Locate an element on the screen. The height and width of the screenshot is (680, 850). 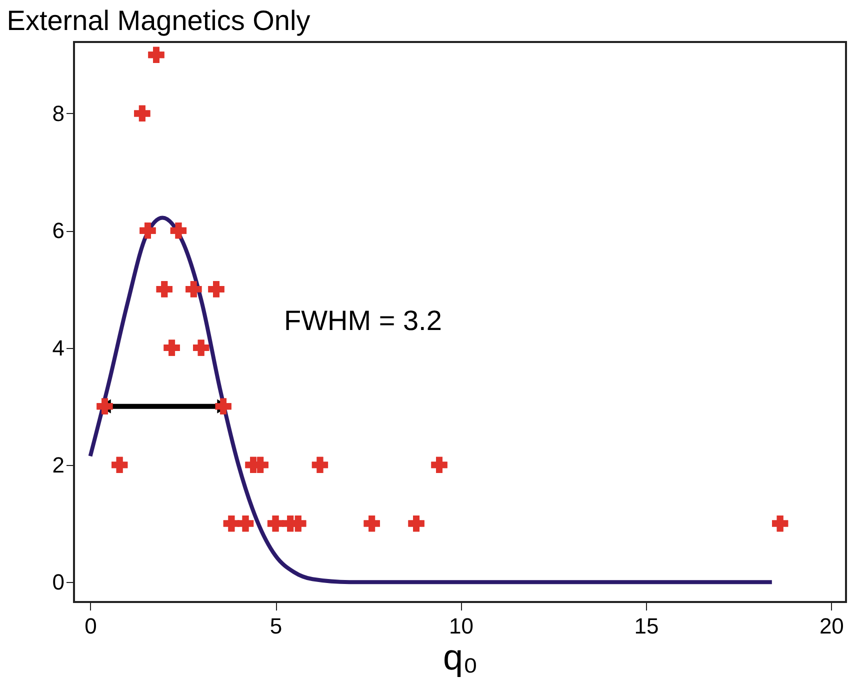
x-tick-label: 10 is located at coordinates (461, 626).